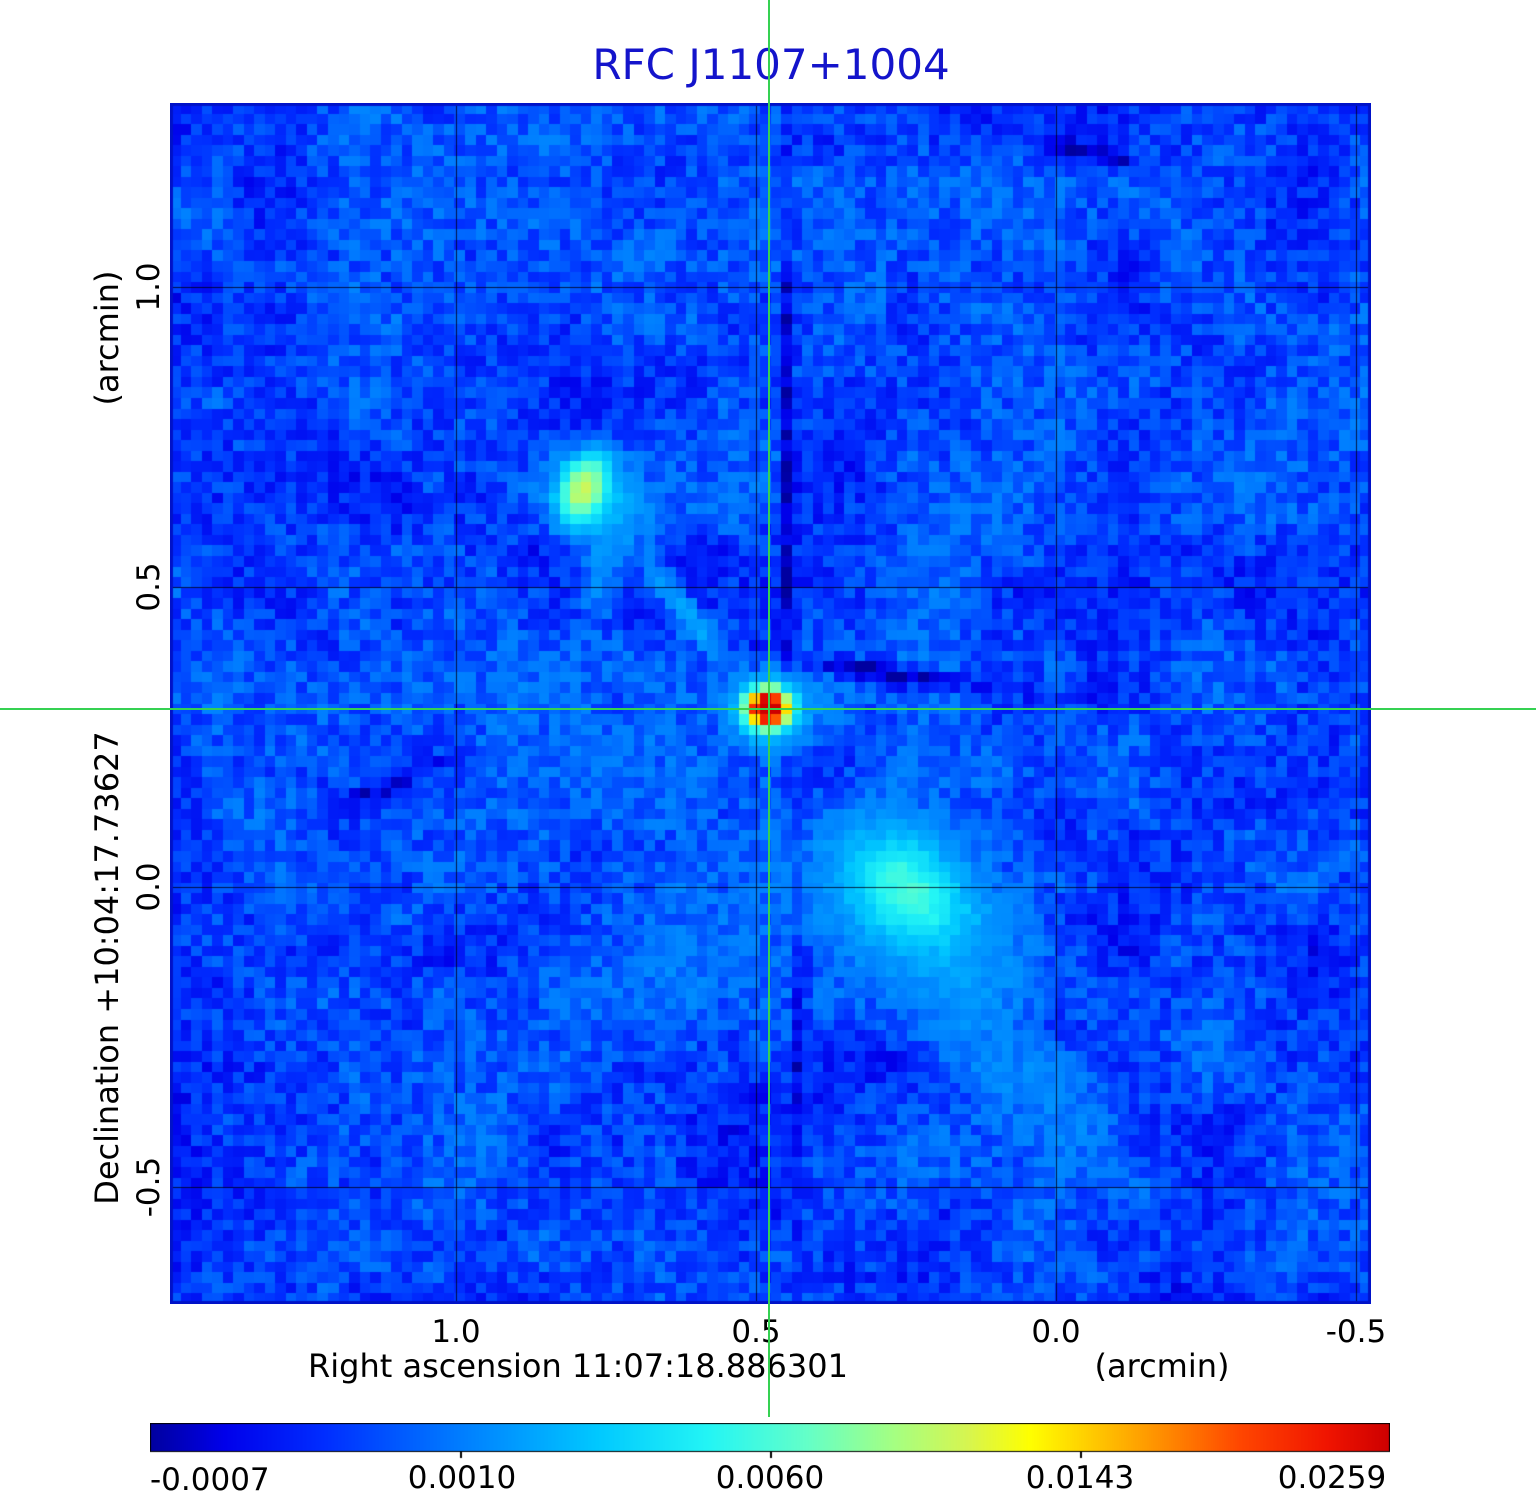 This screenshot has height=1511, width=1536. I want to click on ra-tick-label: 0.5, so click(756, 1332).